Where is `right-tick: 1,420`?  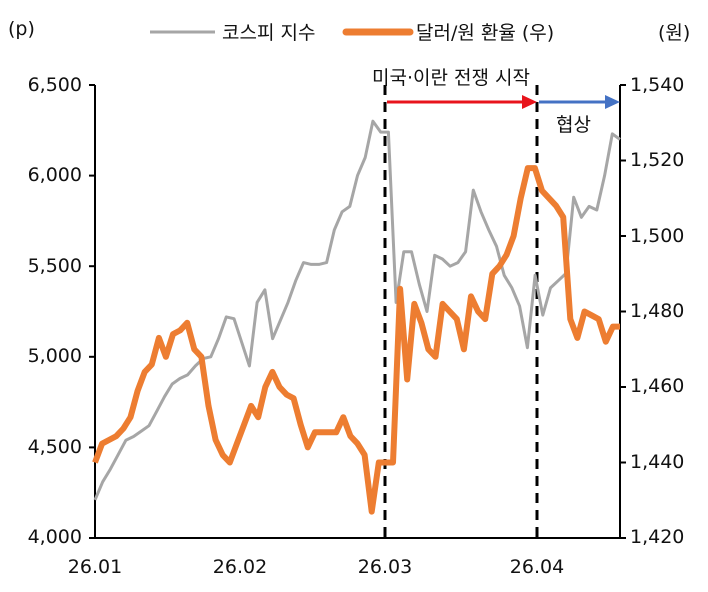 right-tick: 1,420 is located at coordinates (657, 537).